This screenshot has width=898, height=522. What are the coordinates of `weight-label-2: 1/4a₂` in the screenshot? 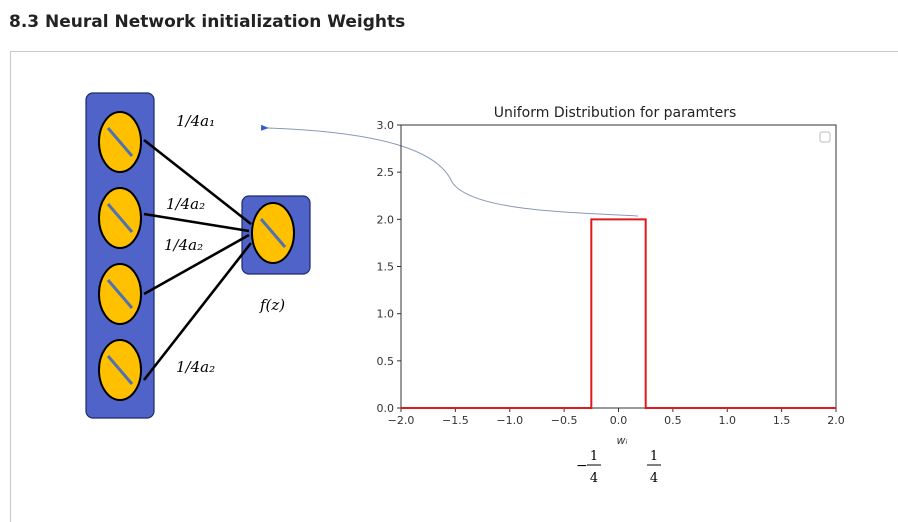 It's located at (185, 204).